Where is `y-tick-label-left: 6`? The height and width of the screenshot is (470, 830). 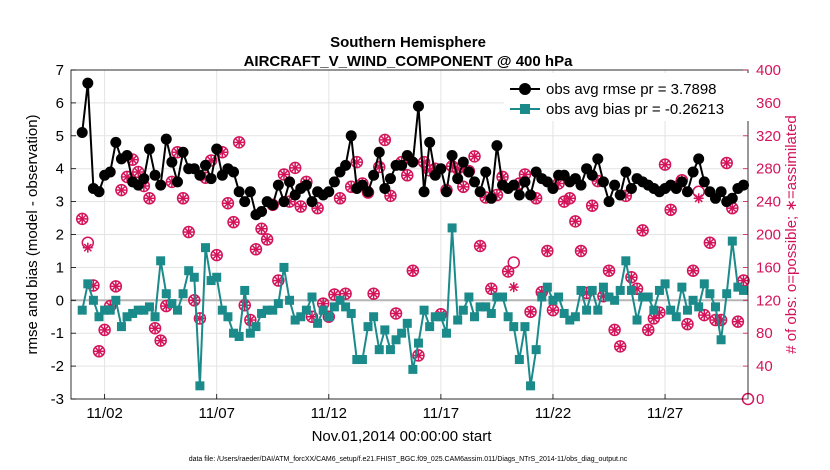
y-tick-label-left: 6 is located at coordinates (60, 103).